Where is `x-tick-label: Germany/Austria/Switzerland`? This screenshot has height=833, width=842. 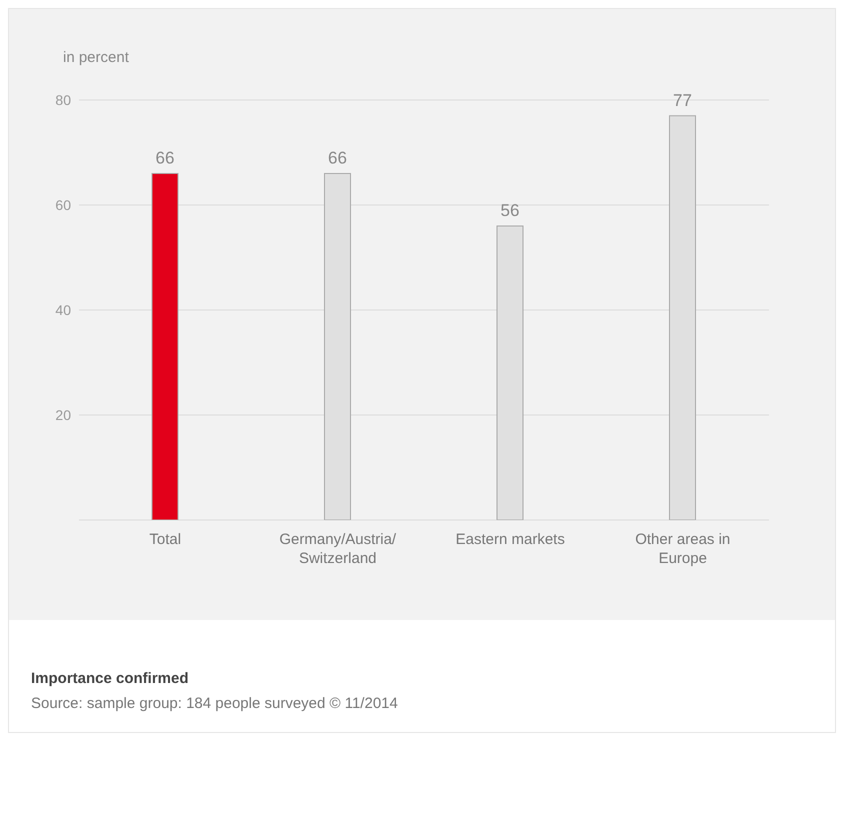 x-tick-label: Germany/Austria/Switzerland is located at coordinates (338, 549).